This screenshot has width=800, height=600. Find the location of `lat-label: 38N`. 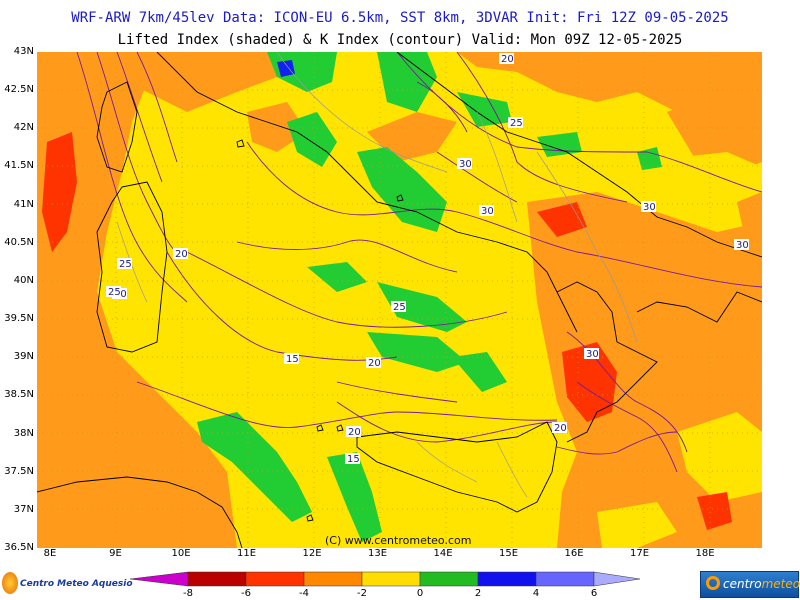

lat-label: 38N is located at coordinates (23, 433).